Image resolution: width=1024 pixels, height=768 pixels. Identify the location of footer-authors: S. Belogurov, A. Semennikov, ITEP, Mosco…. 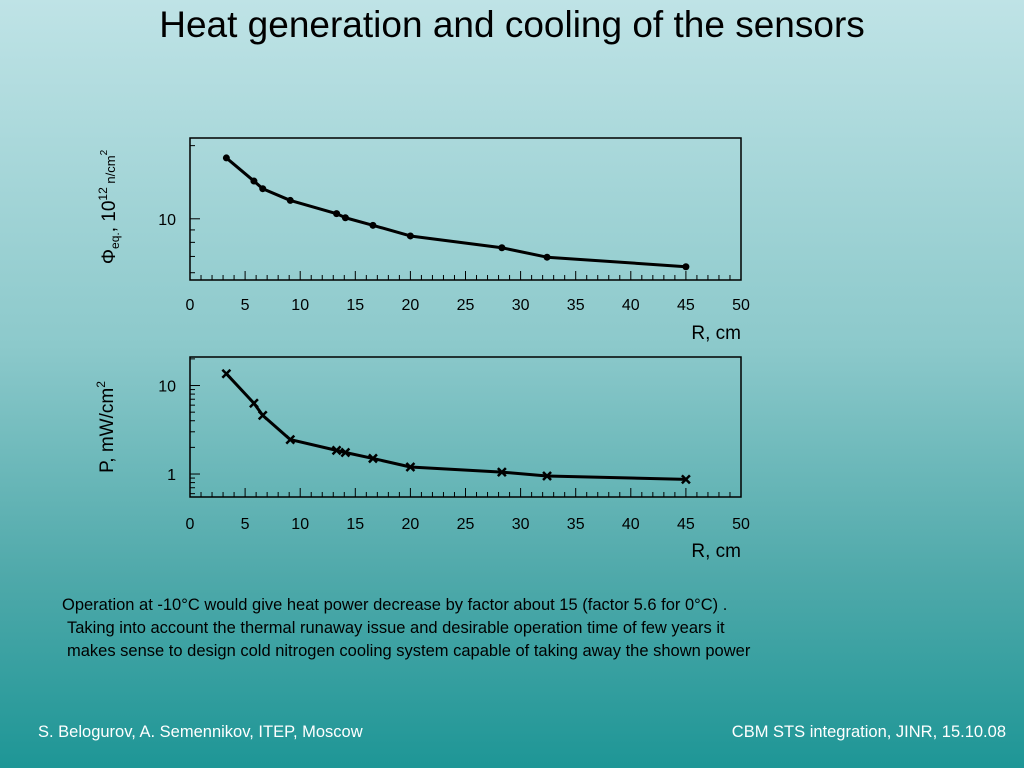
(200, 732).